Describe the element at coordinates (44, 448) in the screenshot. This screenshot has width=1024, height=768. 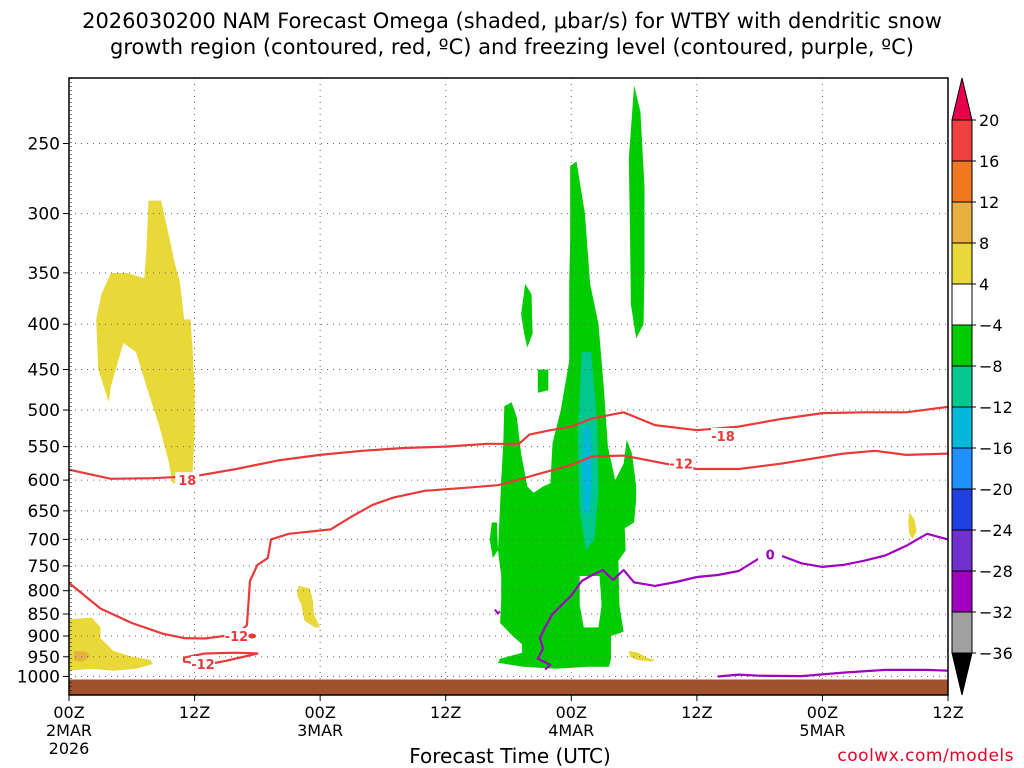
I see `y-tick-label-550: 550` at that location.